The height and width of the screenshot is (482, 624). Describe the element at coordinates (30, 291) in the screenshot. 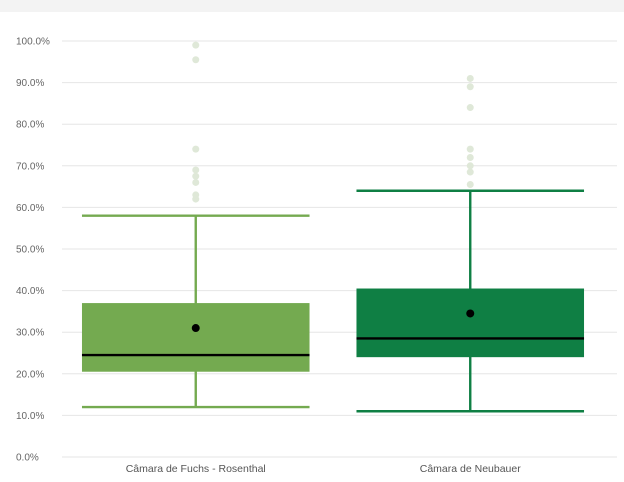

I see `y-tick-label: 40.0%` at that location.